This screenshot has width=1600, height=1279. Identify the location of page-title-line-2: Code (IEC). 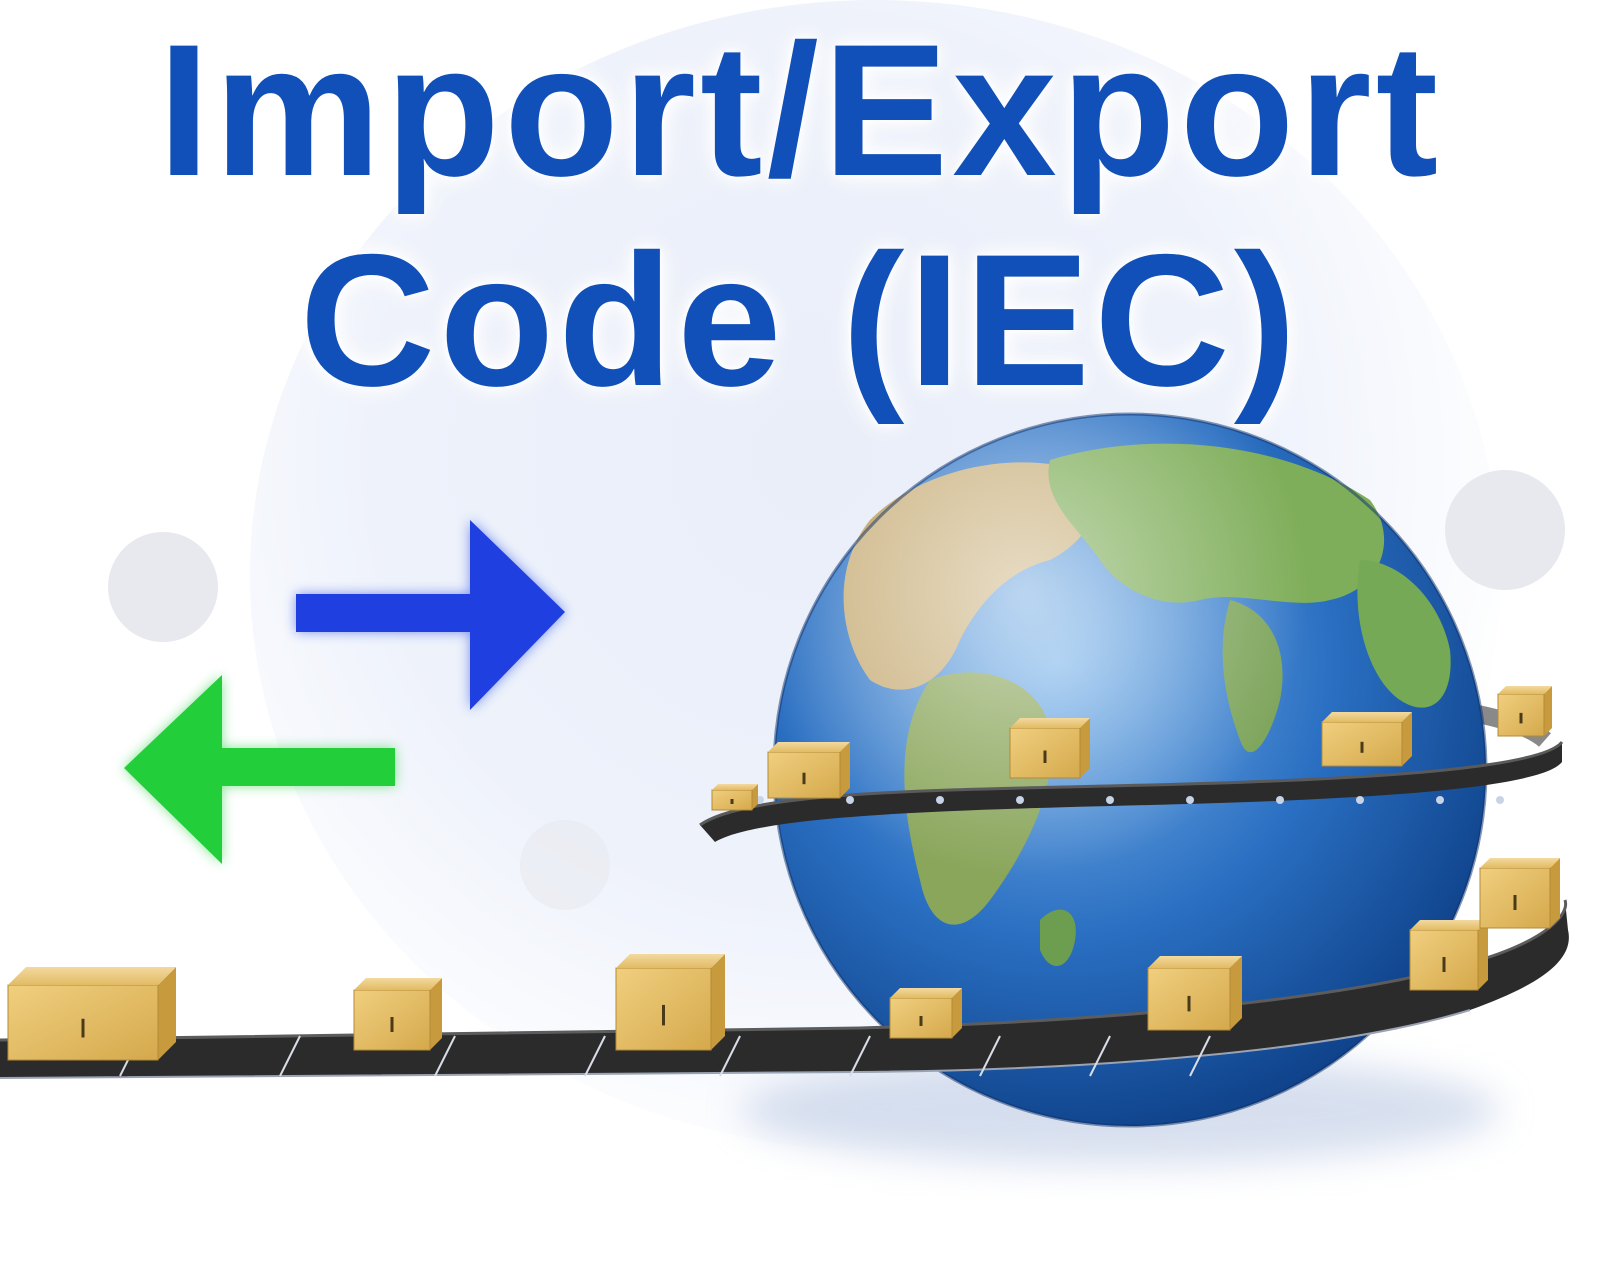
(800, 320).